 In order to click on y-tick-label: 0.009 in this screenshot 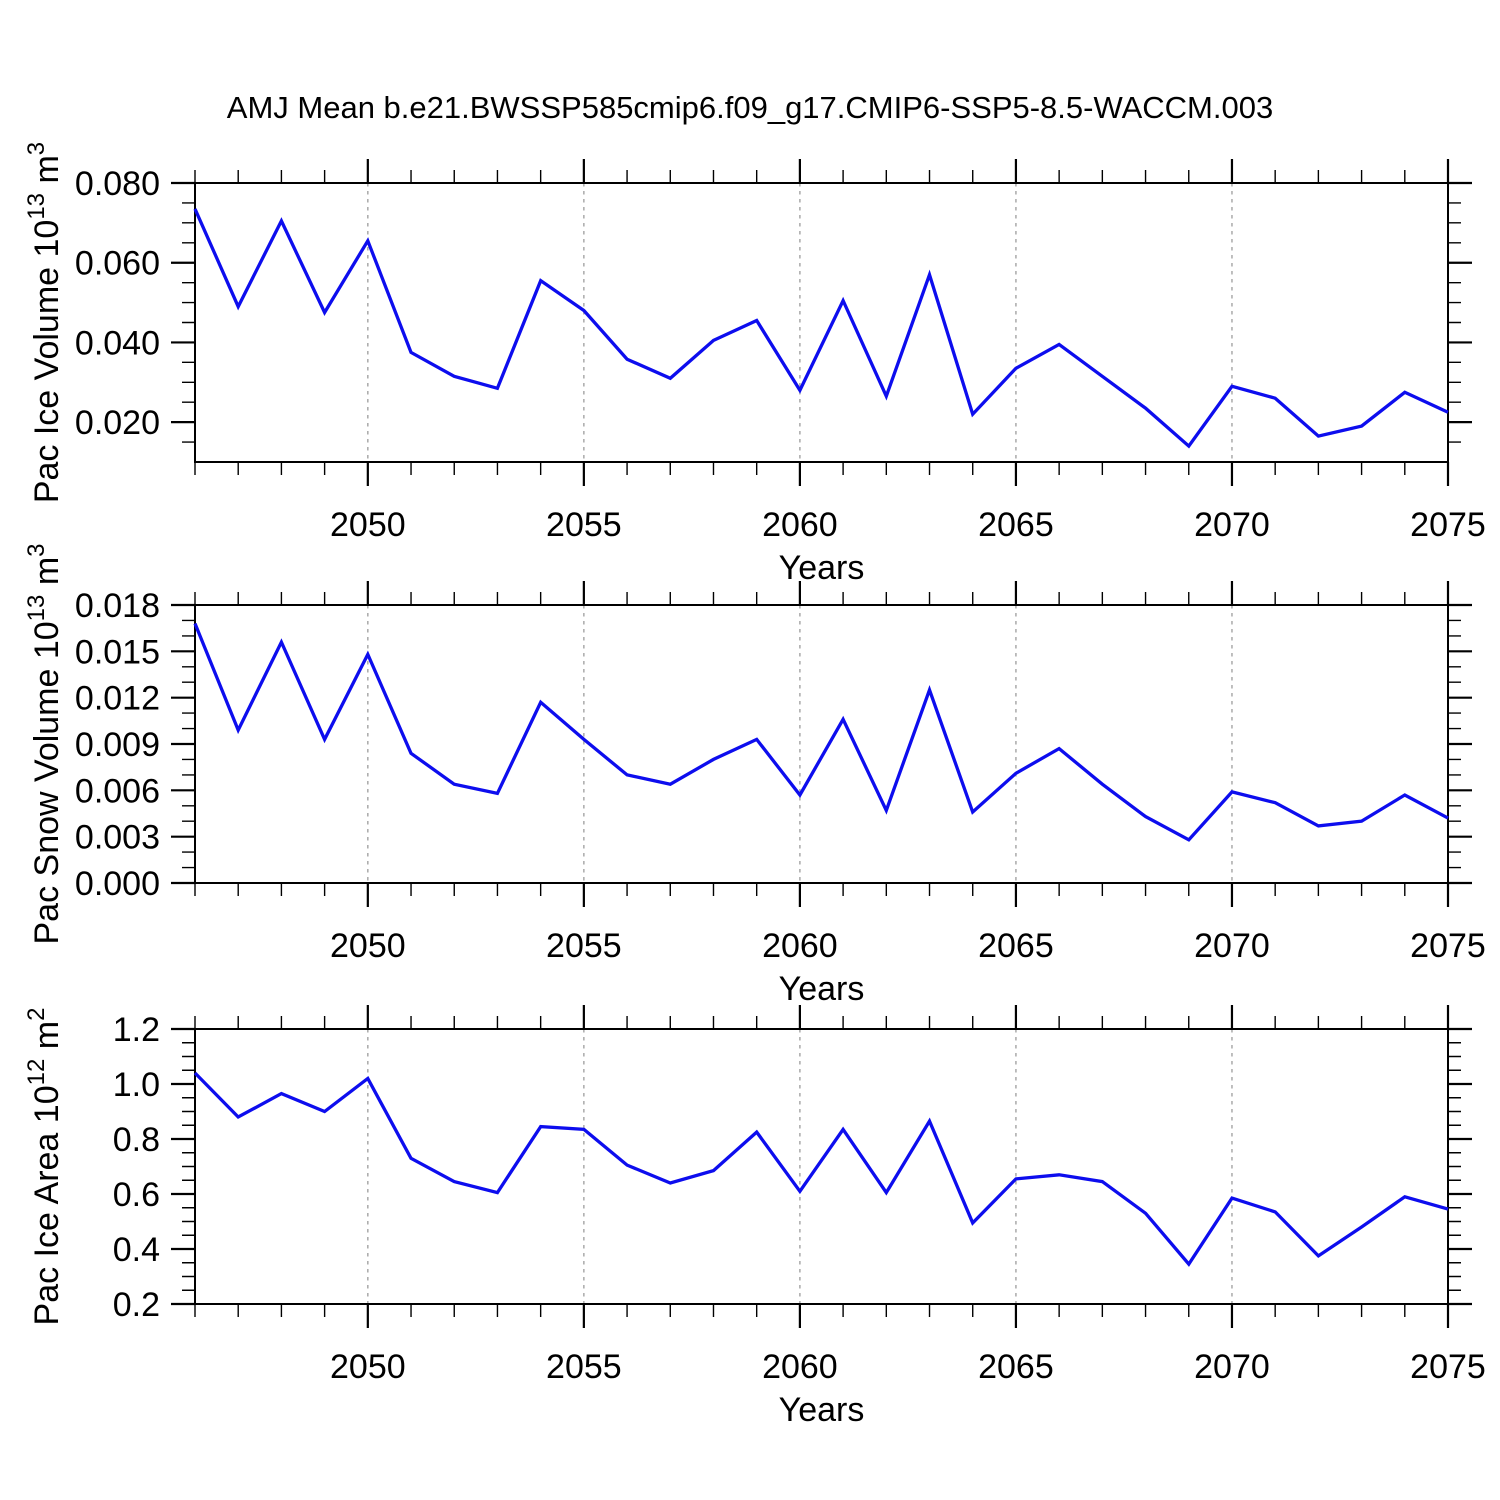, I will do `click(117, 745)`.